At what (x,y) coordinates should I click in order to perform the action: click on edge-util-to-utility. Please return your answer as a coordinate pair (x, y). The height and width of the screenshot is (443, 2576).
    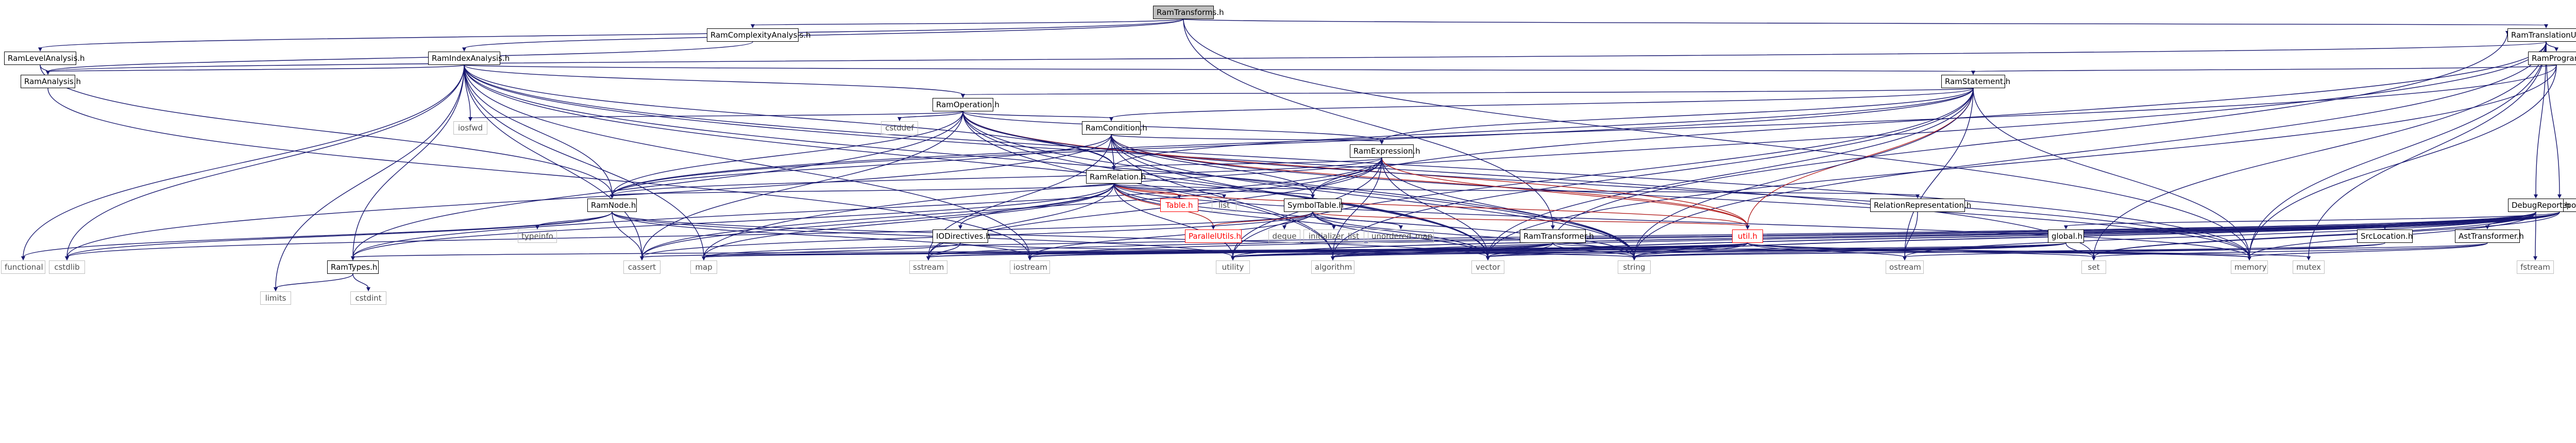
    Looking at the image, I should click on (1490, 250).